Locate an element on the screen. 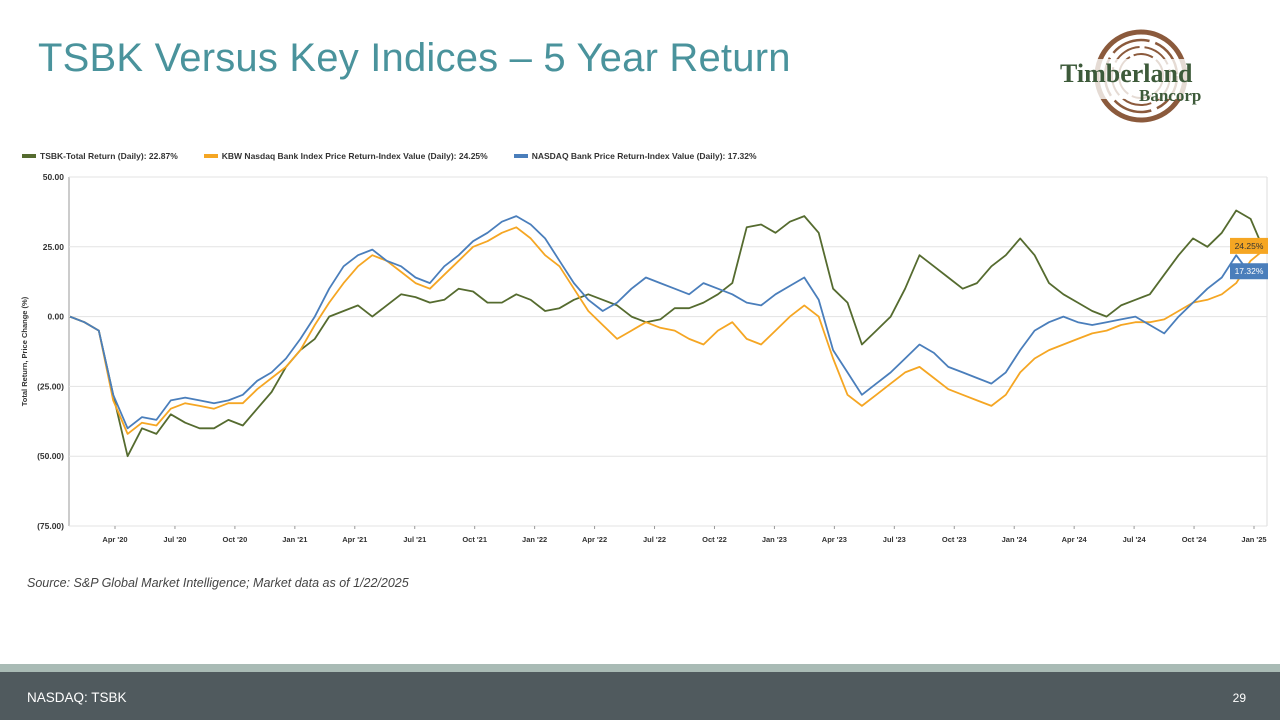 The width and height of the screenshot is (1280, 720). timberland-bancorp-logo: Timberland Bancorp is located at coordinates (1140, 76).